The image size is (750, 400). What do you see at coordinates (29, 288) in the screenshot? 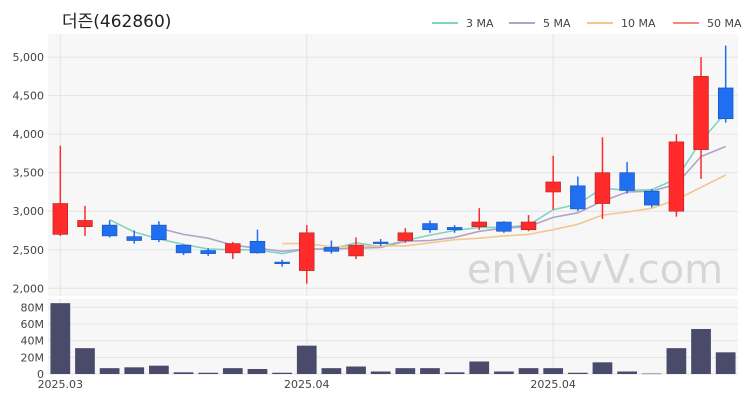
I see `price-tick-label: 2,000` at bounding box center [29, 288].